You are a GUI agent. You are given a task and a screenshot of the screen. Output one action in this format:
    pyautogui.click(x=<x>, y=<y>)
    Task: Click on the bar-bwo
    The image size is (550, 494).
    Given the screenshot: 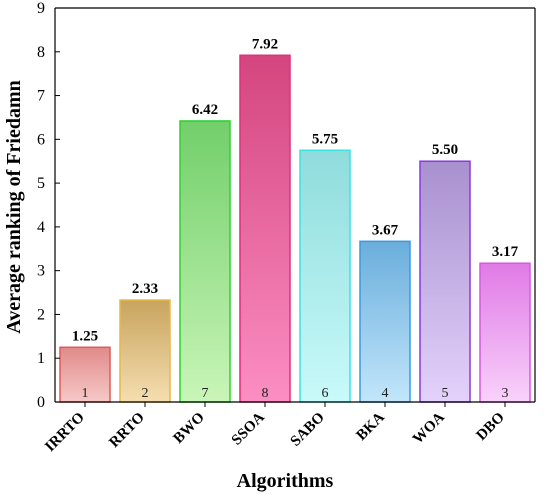 What is the action you would take?
    pyautogui.click(x=205, y=261)
    